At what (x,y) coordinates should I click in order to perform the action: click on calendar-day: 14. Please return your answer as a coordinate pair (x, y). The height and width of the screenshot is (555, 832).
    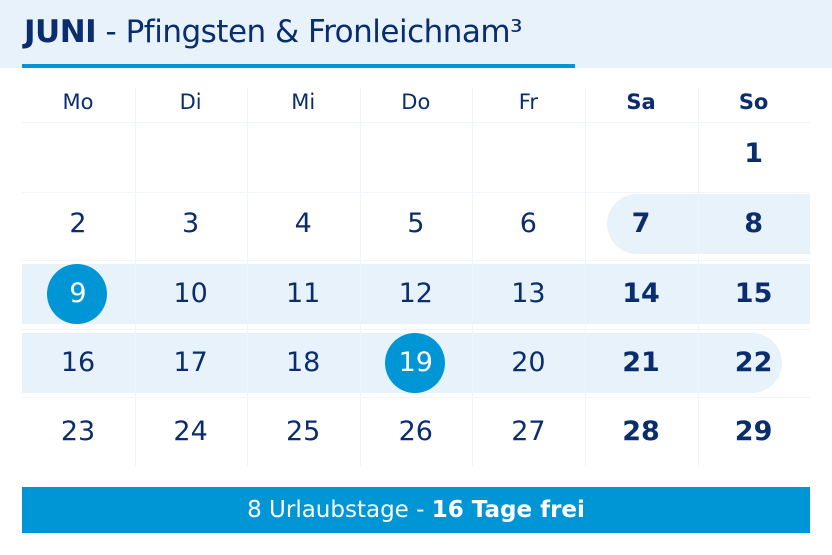
    Looking at the image, I should click on (641, 293).